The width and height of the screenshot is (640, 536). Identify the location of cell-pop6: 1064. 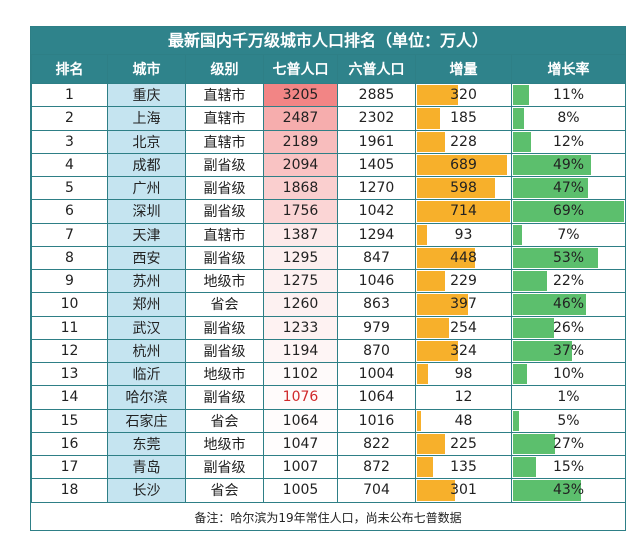
(376, 397).